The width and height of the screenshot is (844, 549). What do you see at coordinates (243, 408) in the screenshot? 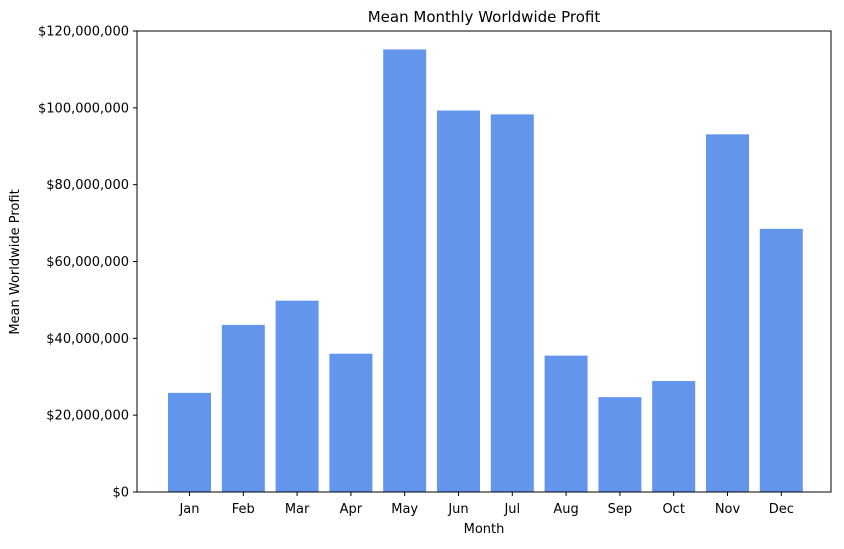
I see `bar-feb` at bounding box center [243, 408].